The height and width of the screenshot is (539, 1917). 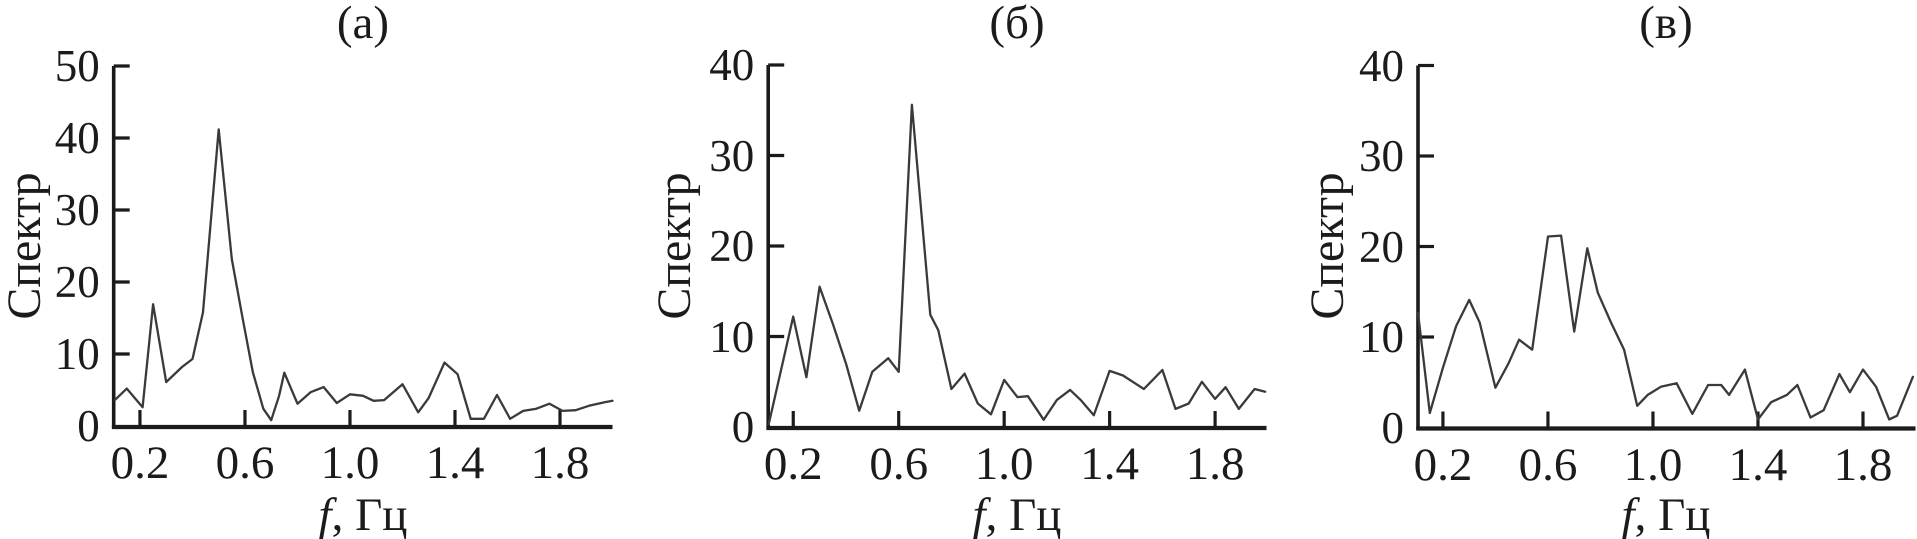 What do you see at coordinates (1381, 156) in the screenshot?
I see `y-tick-label-v-30: 30` at bounding box center [1381, 156].